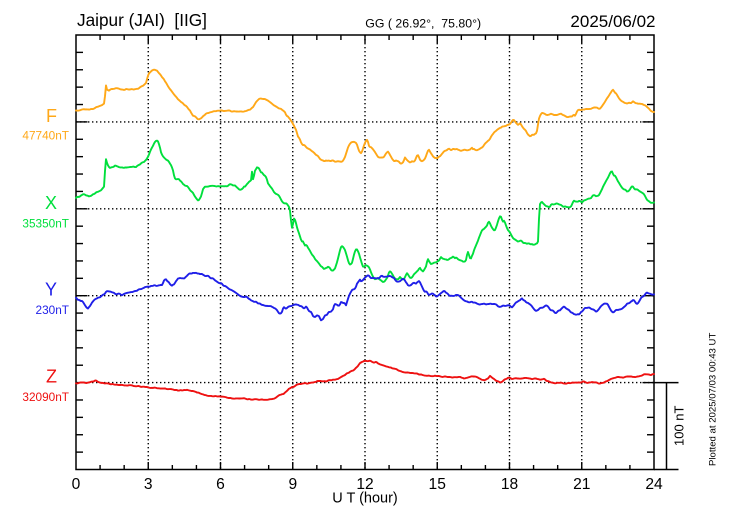  I want to click on svg-text: Plotted at 2025/07/03 00:43 UT, so click(713, 399).